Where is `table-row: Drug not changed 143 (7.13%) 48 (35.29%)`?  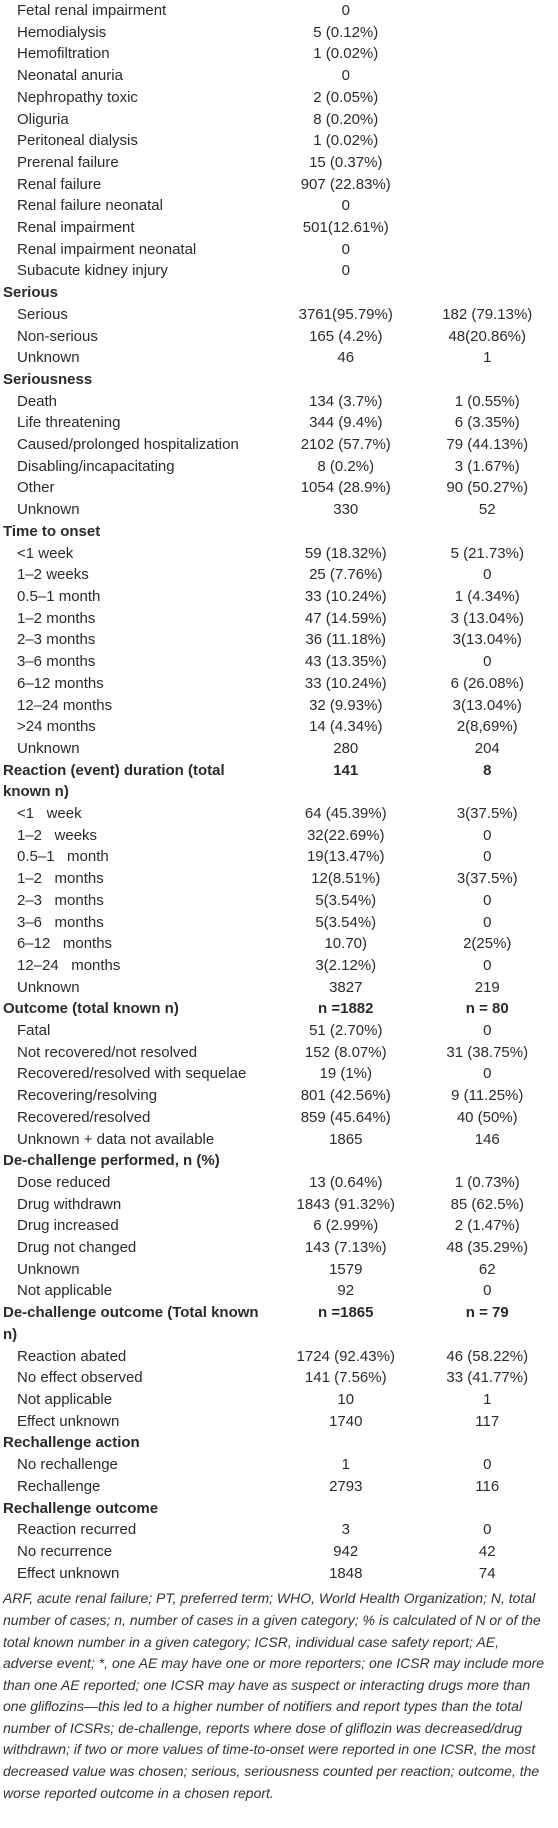
table-row: Drug not changed 143 (7.13%) 48 (35.29%) is located at coordinates (279, 1248).